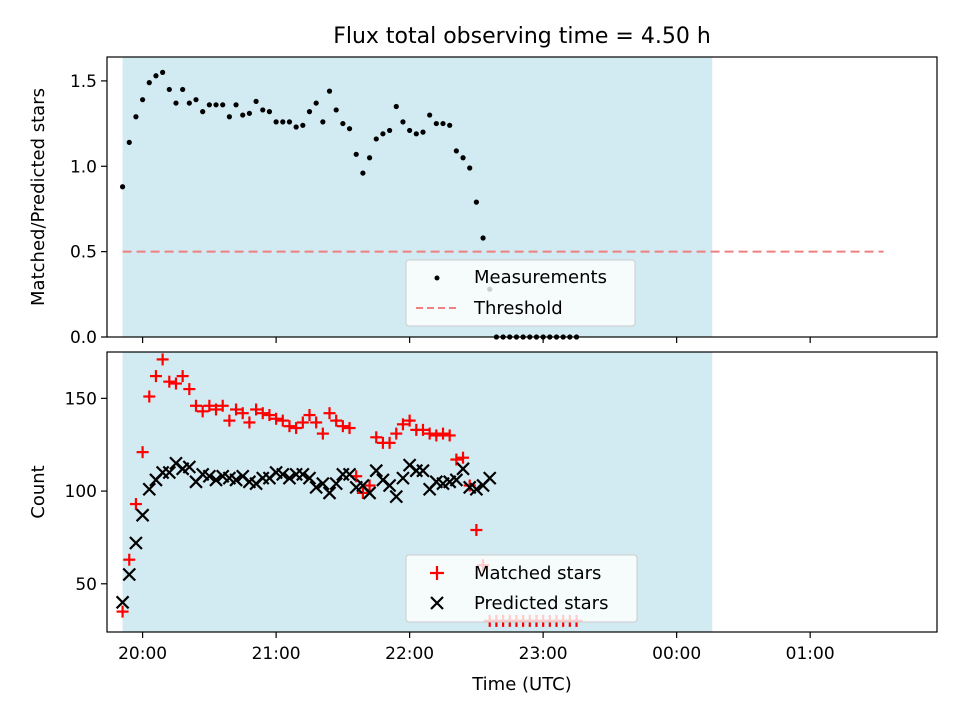 The height and width of the screenshot is (720, 960). What do you see at coordinates (521, 588) in the screenshot?
I see `count-legend-box` at bounding box center [521, 588].